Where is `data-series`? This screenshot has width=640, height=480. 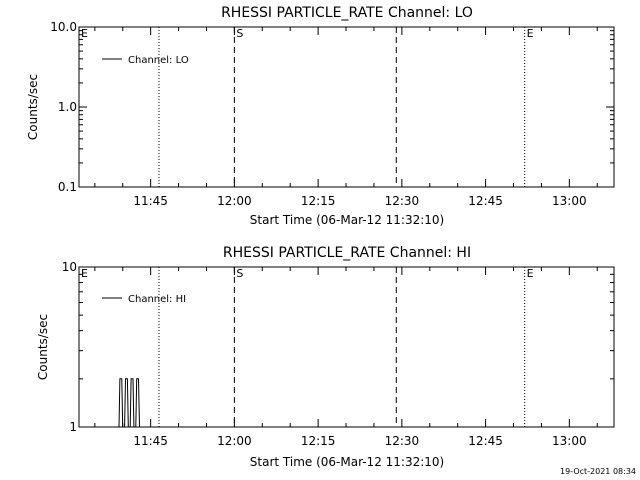 data-series is located at coordinates (130, 403).